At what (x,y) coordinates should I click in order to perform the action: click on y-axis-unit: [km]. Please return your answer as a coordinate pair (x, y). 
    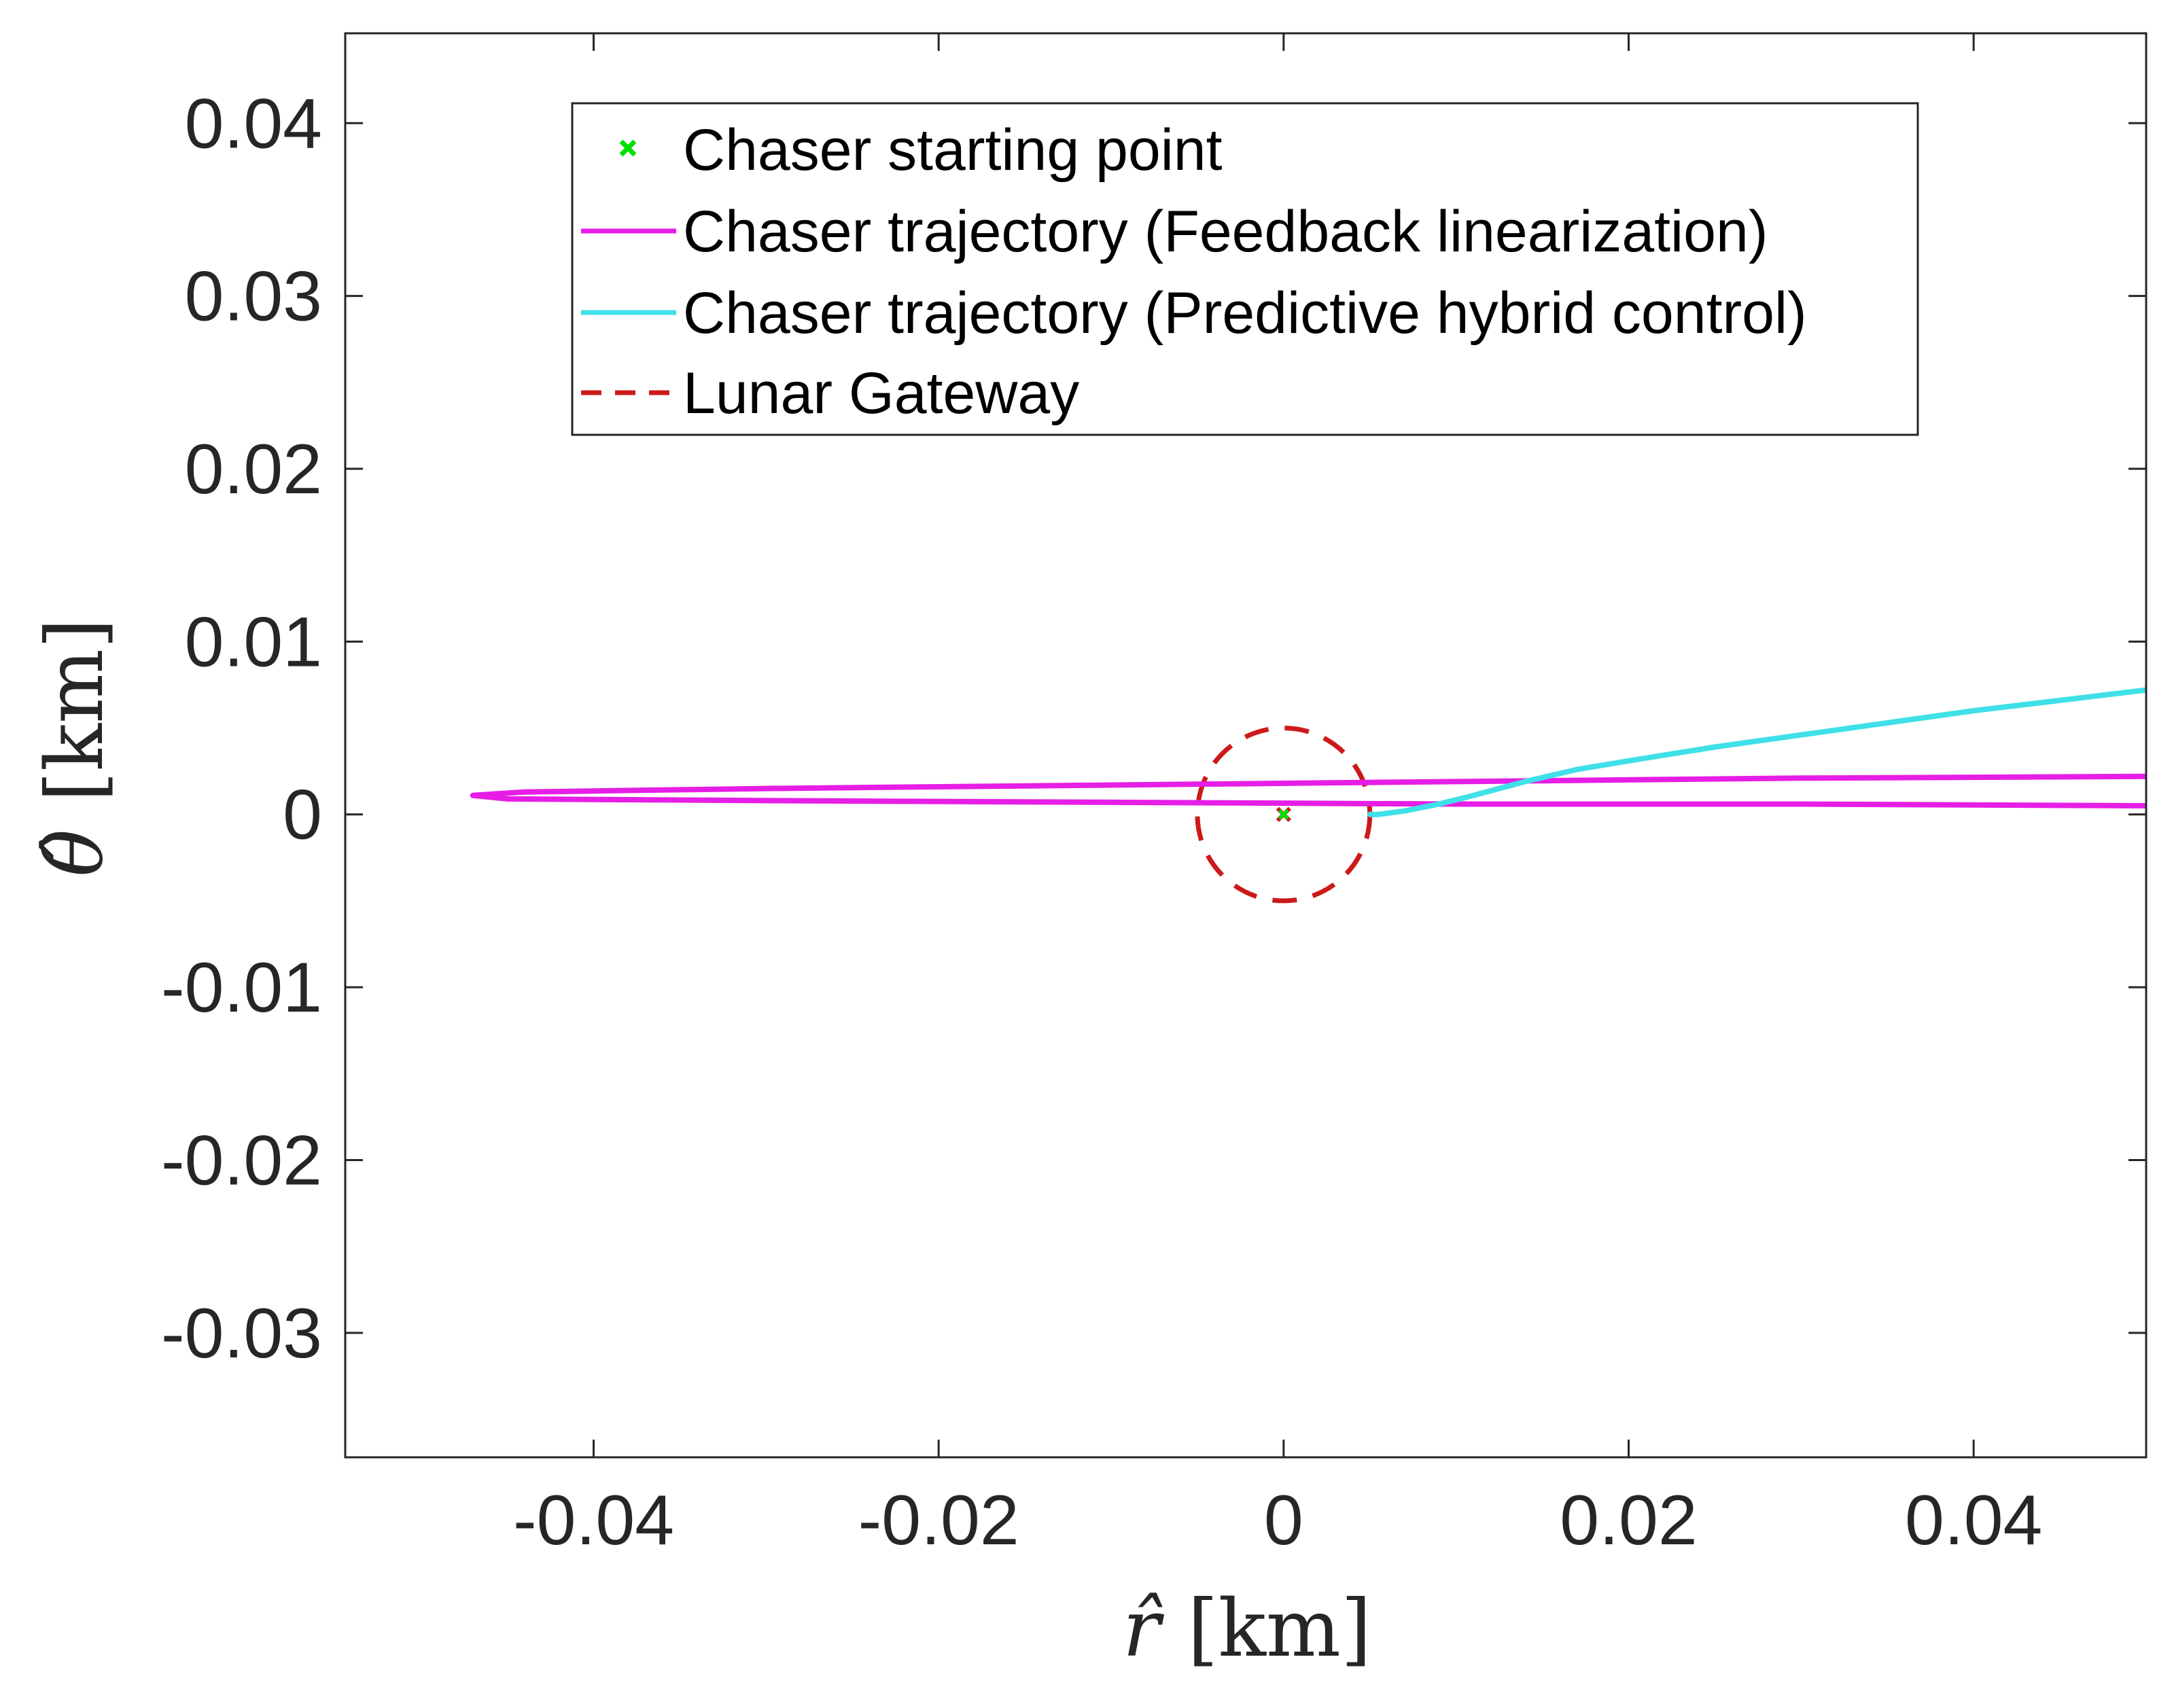
    Looking at the image, I should click on (75, 710).